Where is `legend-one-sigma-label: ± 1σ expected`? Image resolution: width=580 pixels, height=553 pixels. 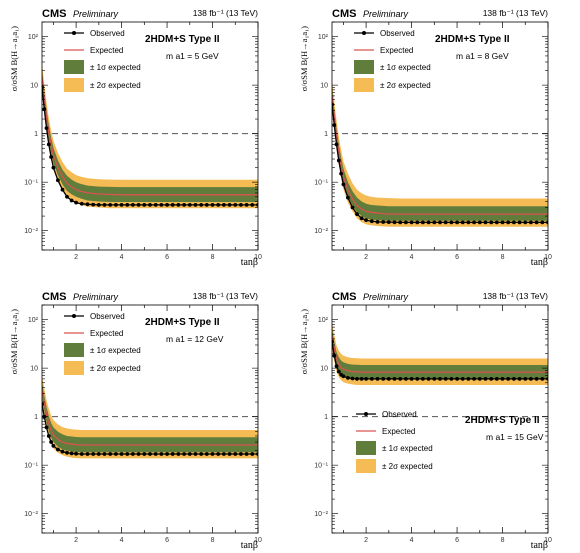 legend-one-sigma-label: ± 1σ expected is located at coordinates (115, 350).